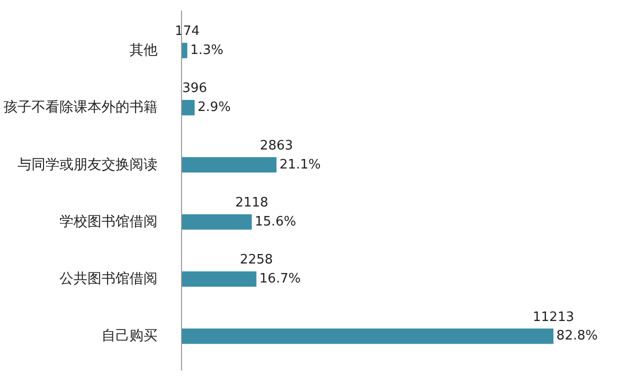  I want to click on annotation: 2.9%, so click(214, 108).